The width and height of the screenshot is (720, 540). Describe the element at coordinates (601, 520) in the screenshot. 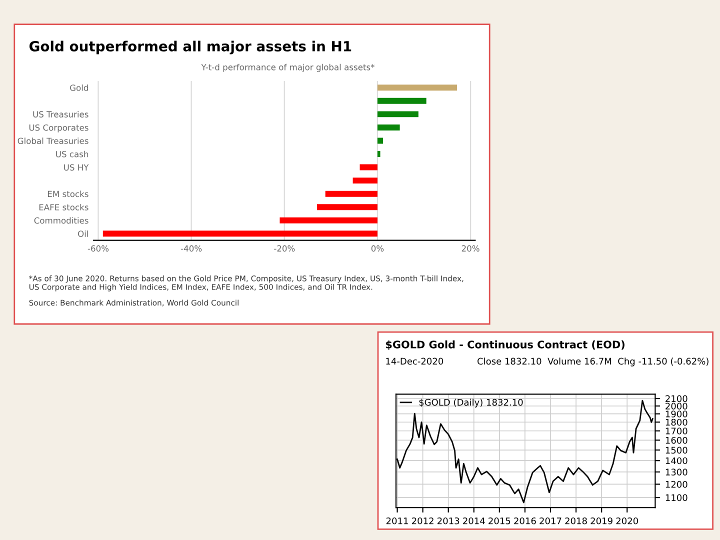

I see `x-tick-label: 2019` at that location.